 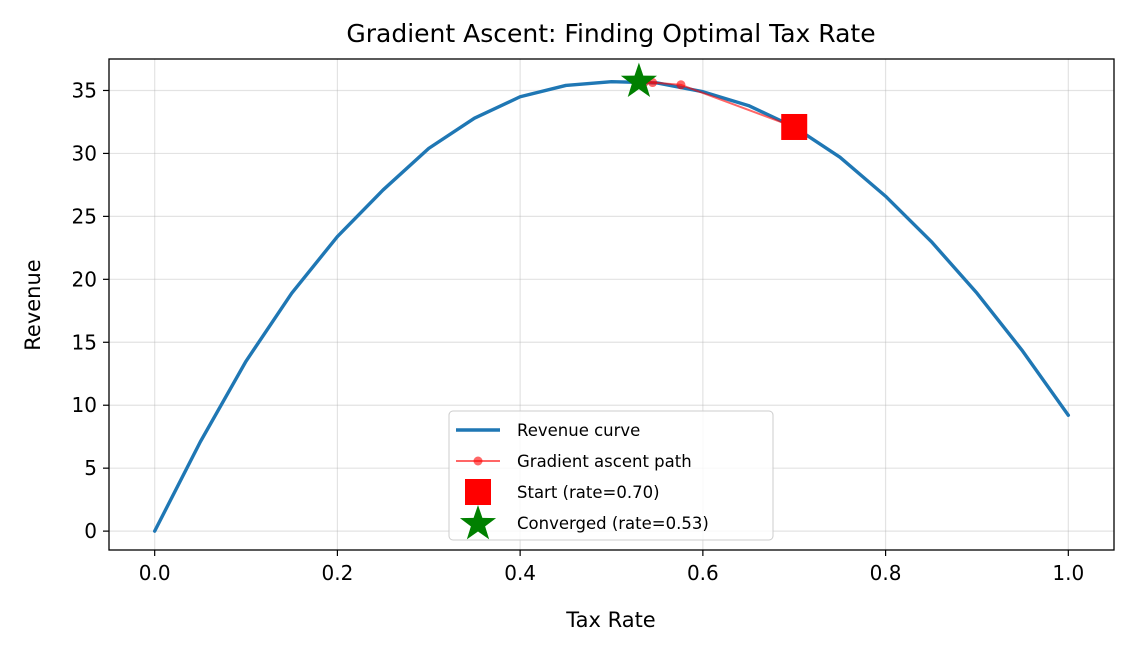 What do you see at coordinates (610, 620) in the screenshot?
I see `x-axis-label: Tax Rate` at bounding box center [610, 620].